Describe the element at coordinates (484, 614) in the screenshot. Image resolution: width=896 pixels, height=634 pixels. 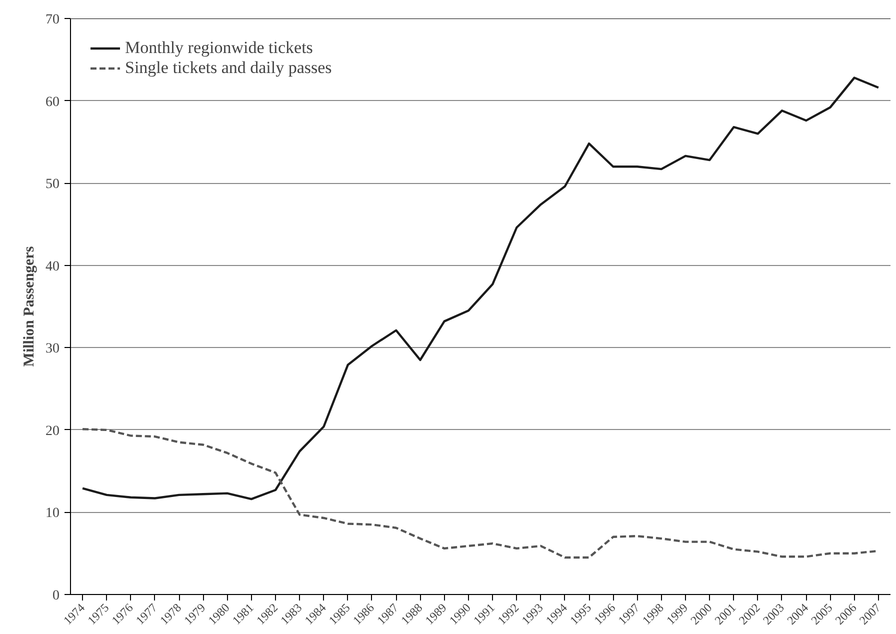
I see `x-tick-label: 1991` at that location.